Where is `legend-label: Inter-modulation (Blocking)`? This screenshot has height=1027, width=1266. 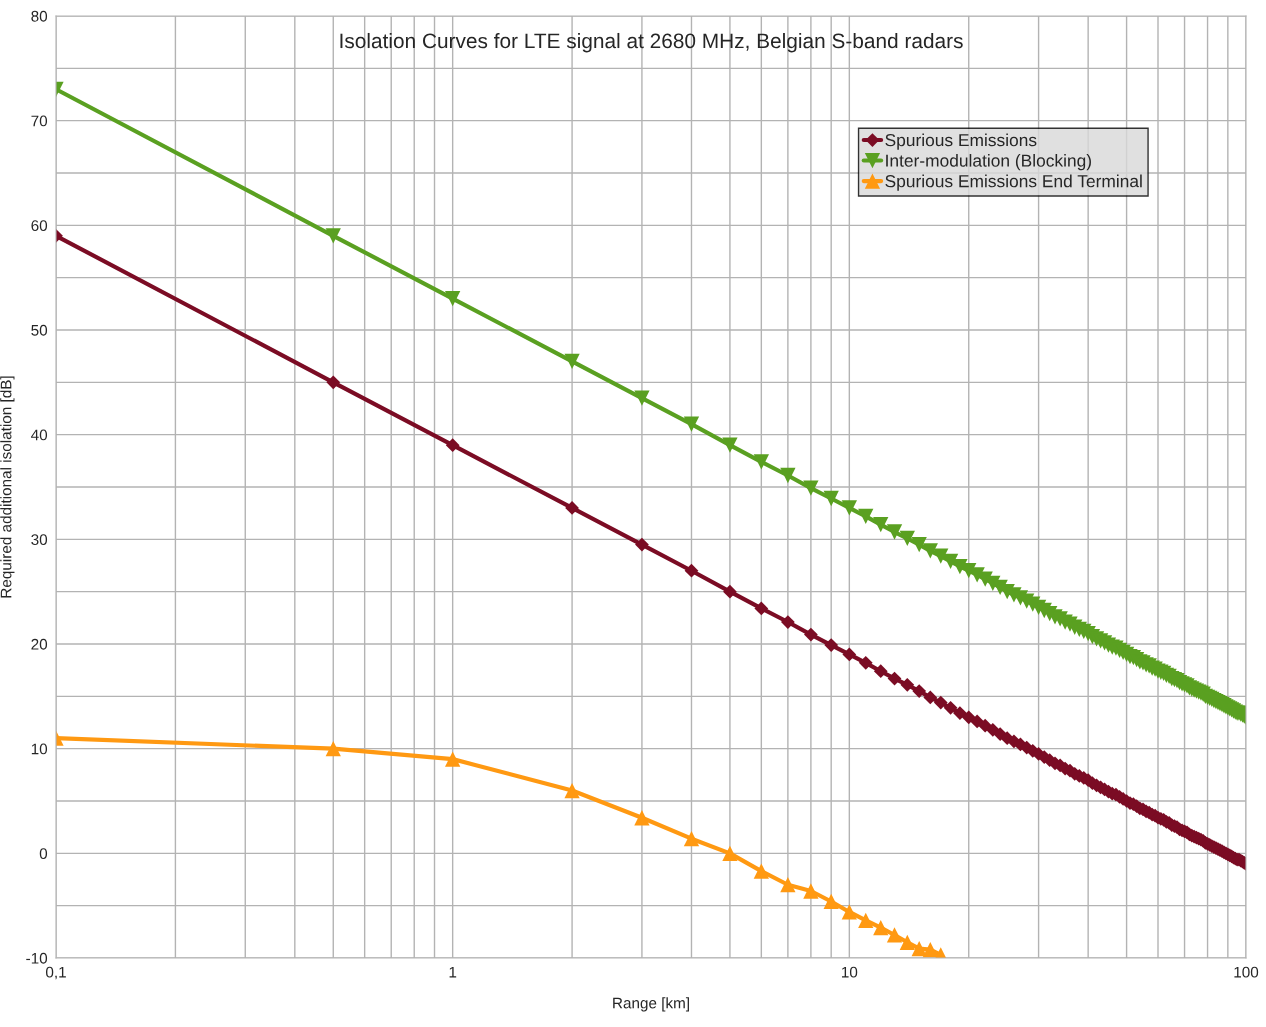
legend-label: Inter-modulation (Blocking) is located at coordinates (988, 162).